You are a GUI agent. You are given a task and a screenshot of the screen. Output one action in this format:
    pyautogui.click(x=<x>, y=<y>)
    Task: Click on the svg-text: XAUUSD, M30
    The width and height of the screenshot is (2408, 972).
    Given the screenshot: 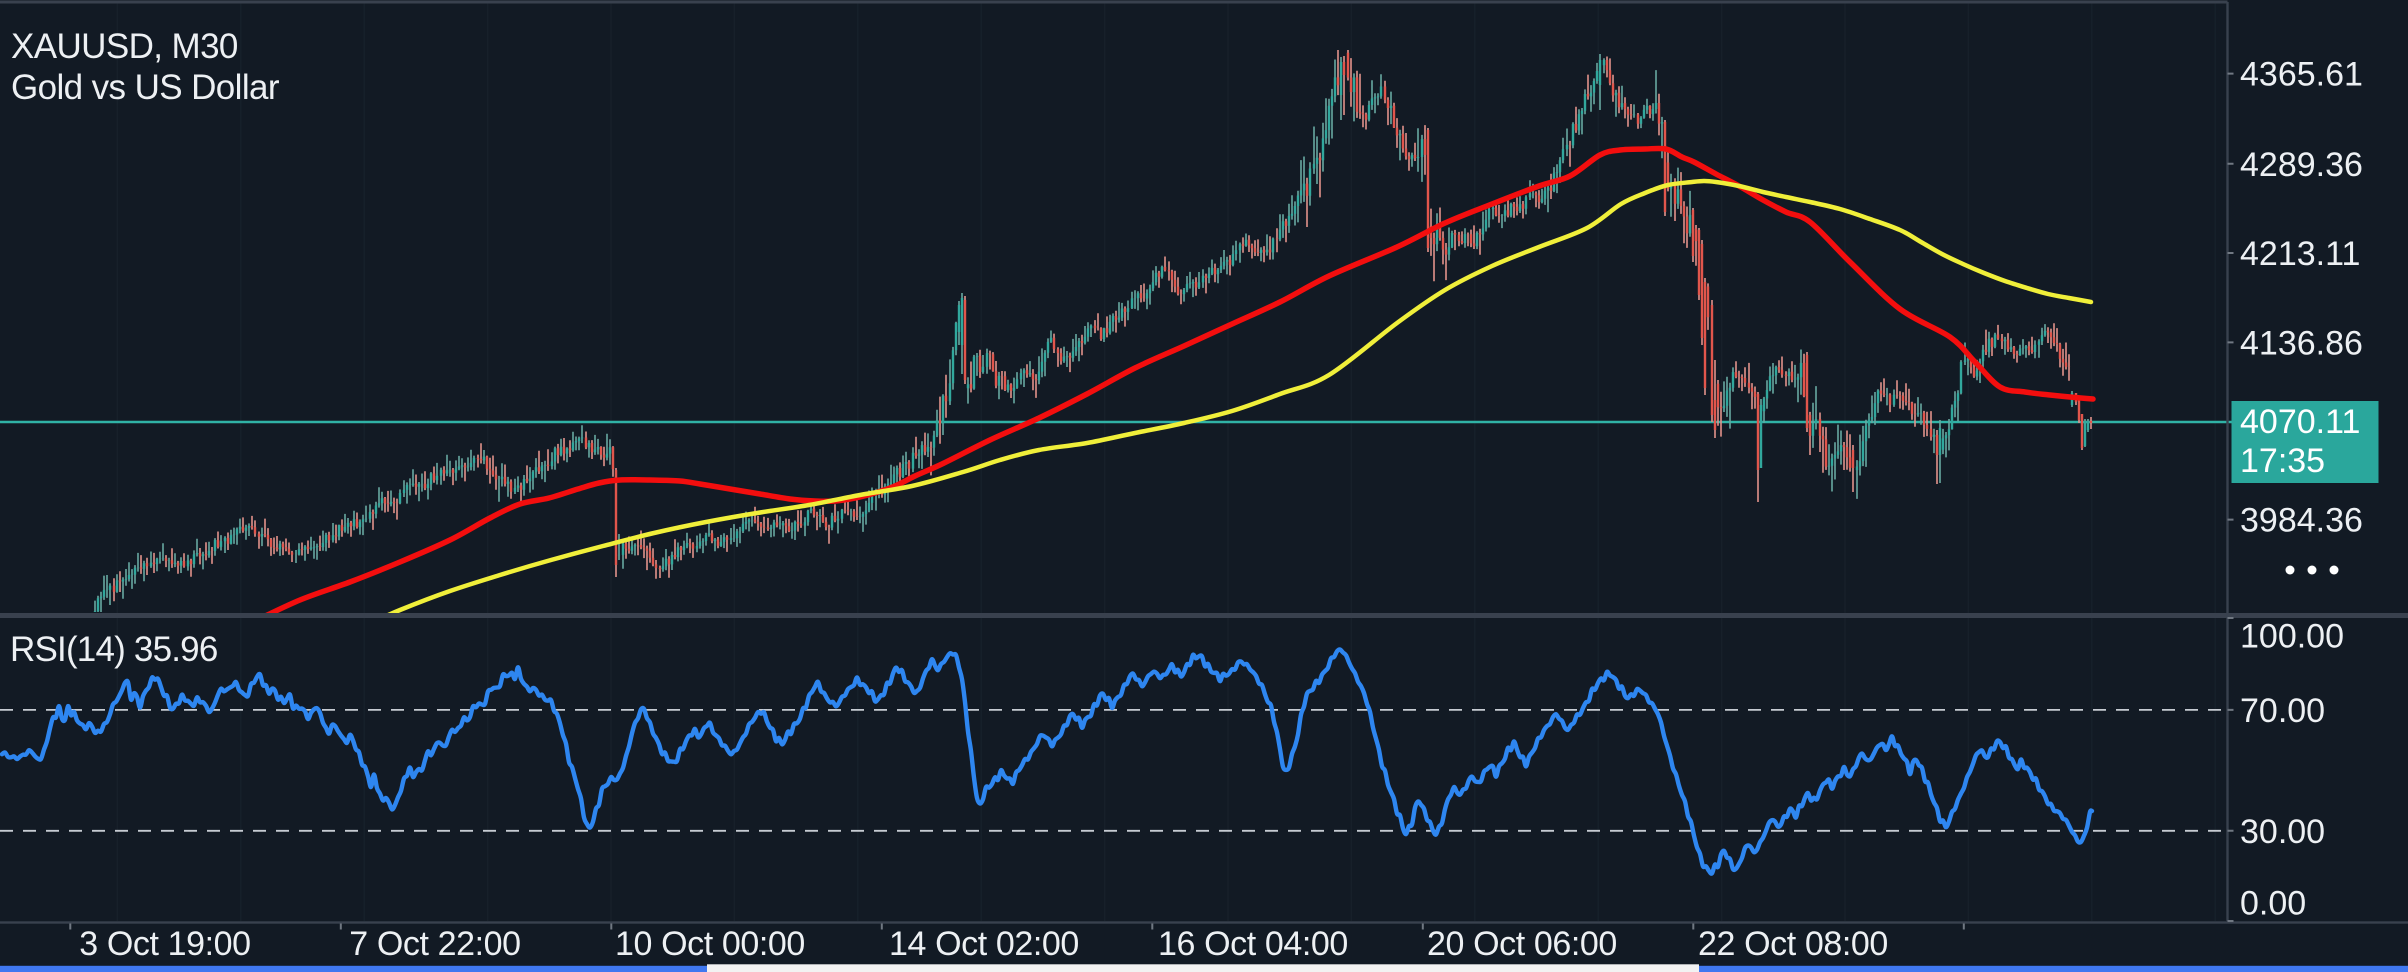 What is the action you would take?
    pyautogui.click(x=124, y=46)
    